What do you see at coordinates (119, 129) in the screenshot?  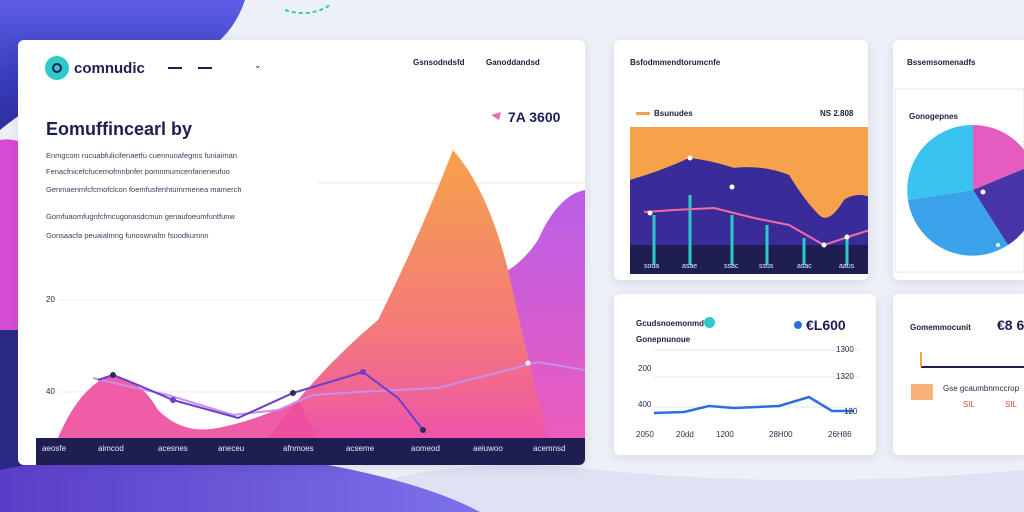 I see `main-title: Eomuffincearl by` at bounding box center [119, 129].